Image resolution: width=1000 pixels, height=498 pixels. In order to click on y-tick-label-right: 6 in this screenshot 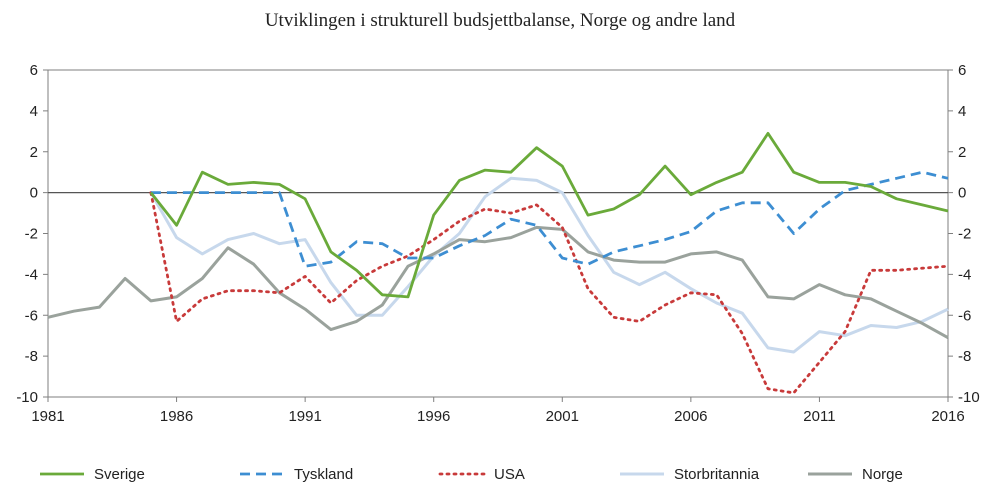, I will do `click(962, 70)`.